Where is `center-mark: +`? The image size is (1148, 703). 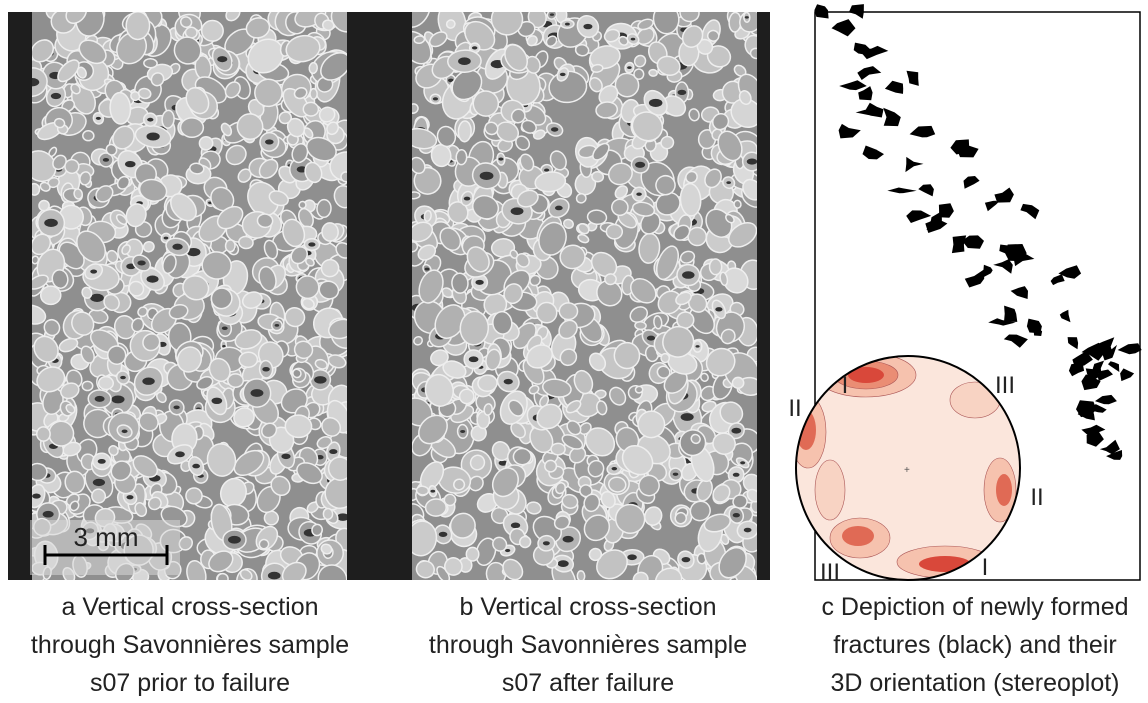
center-mark: + is located at coordinates (907, 470).